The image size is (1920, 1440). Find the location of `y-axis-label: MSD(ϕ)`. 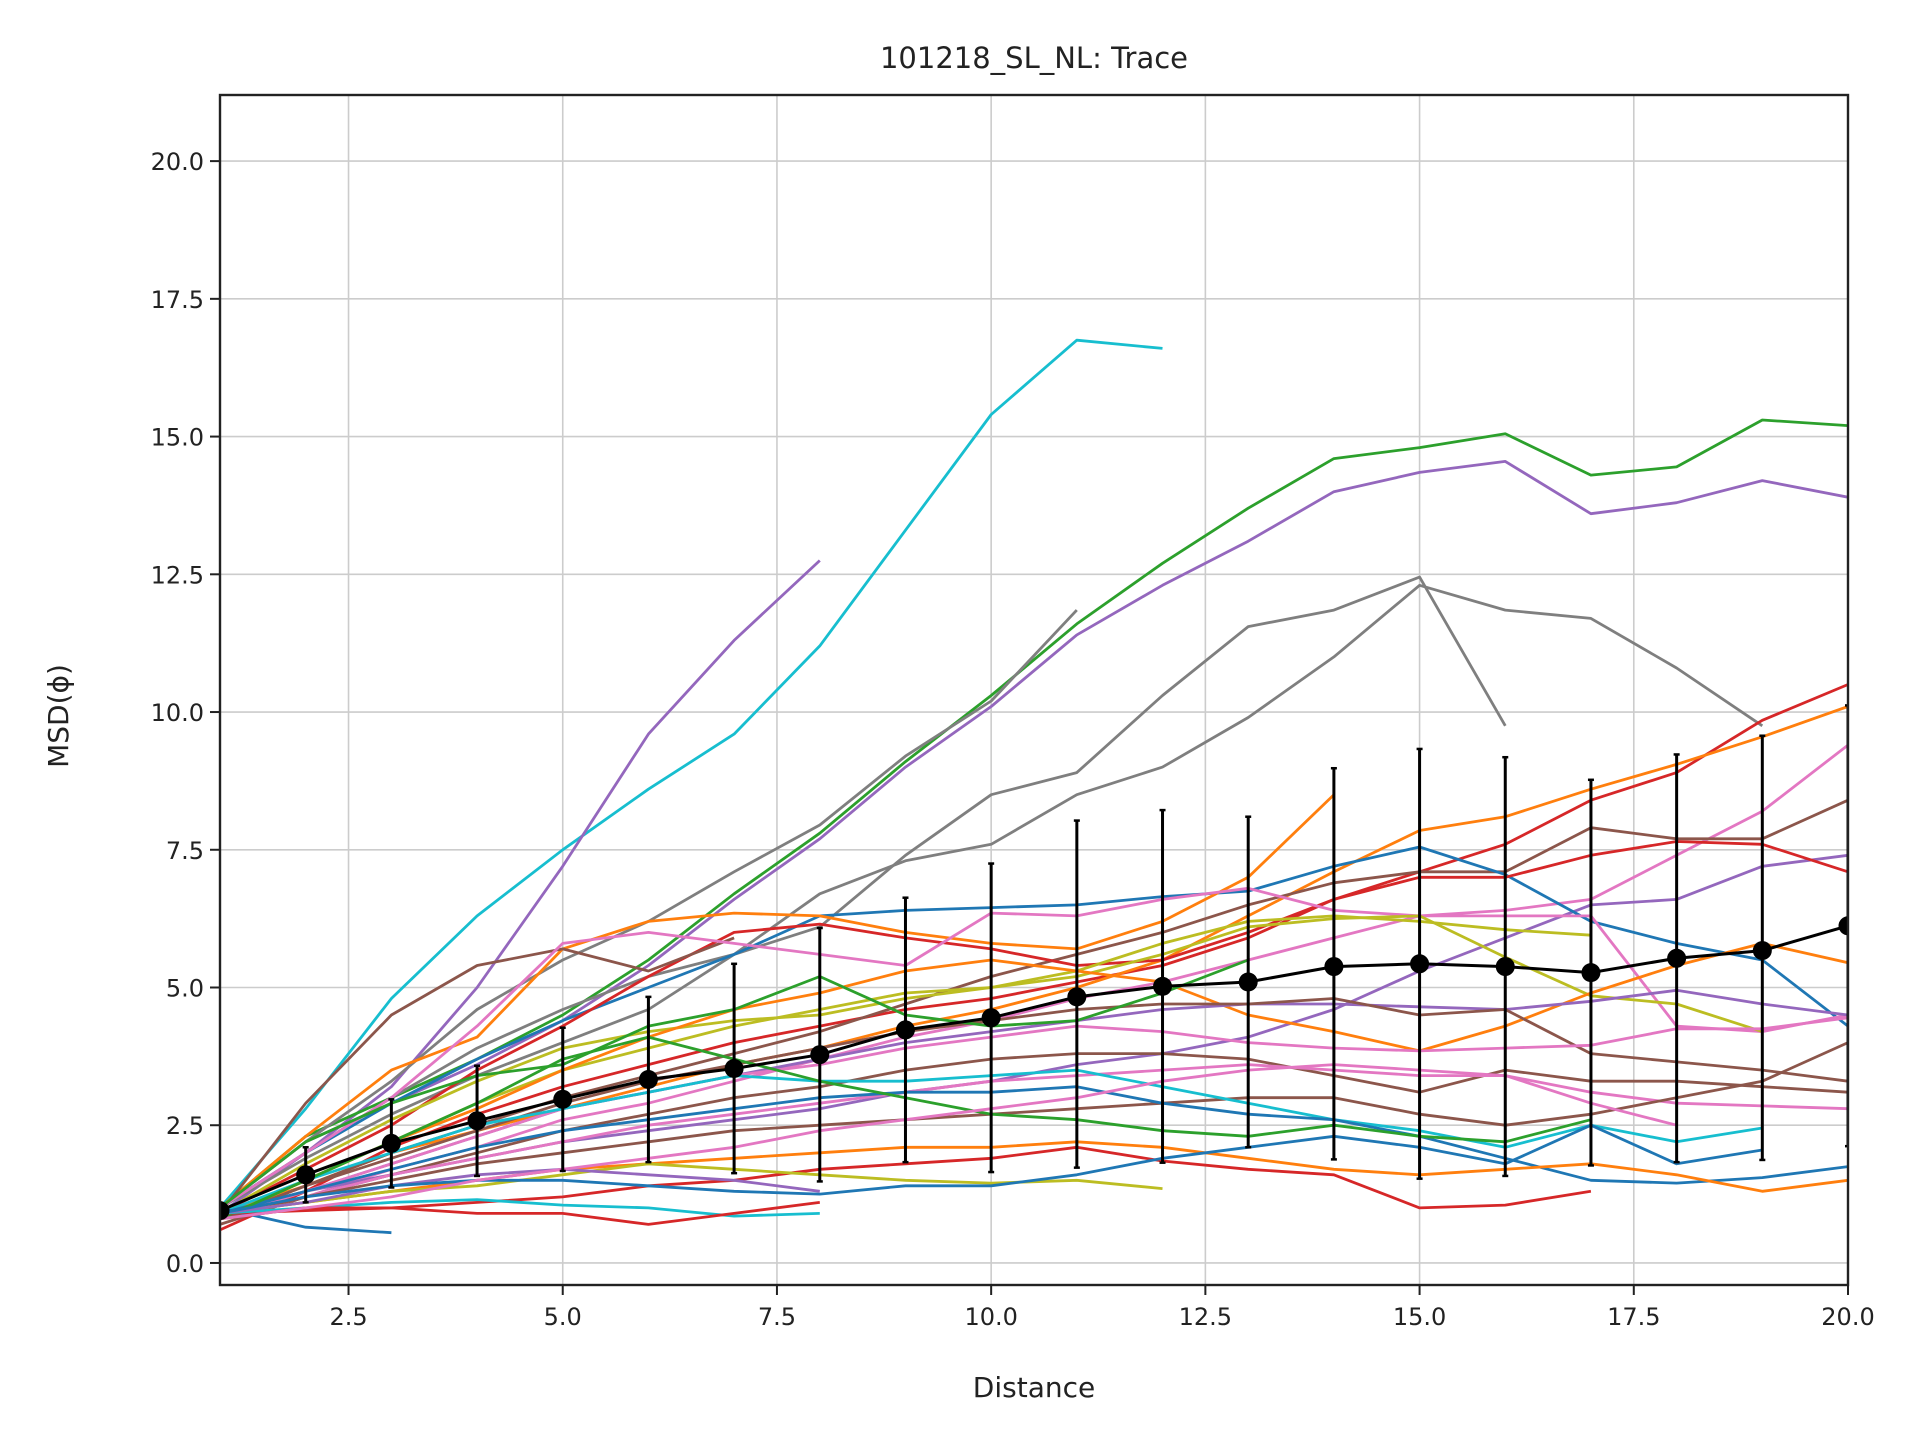

y-axis-label: MSD(ϕ) is located at coordinates (58, 716).